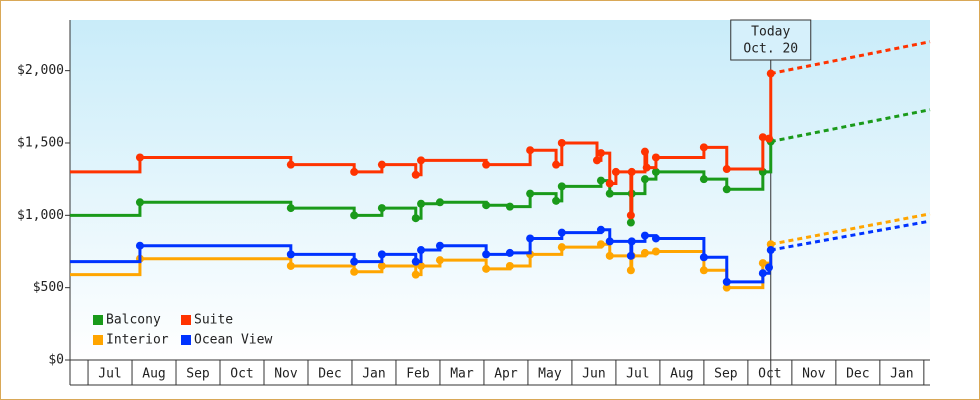 The image size is (980, 400). Describe the element at coordinates (40, 70) in the screenshot. I see `y-tick-label: $2,000` at that location.